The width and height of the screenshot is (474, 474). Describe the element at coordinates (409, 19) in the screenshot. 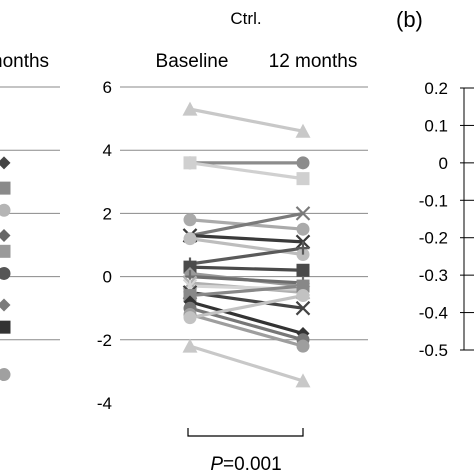

I see `panel-b-label: (b)` at that location.